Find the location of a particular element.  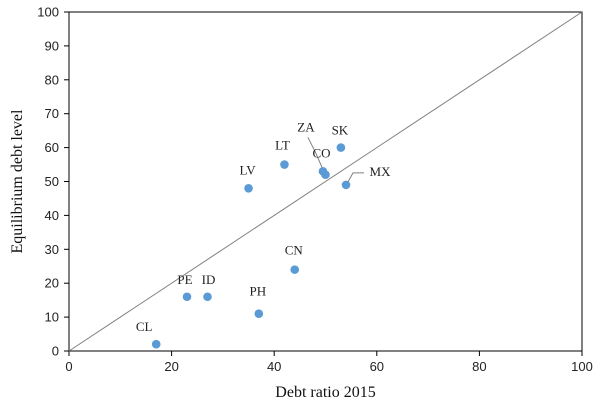

x-tick-label: 0 is located at coordinates (68, 366).